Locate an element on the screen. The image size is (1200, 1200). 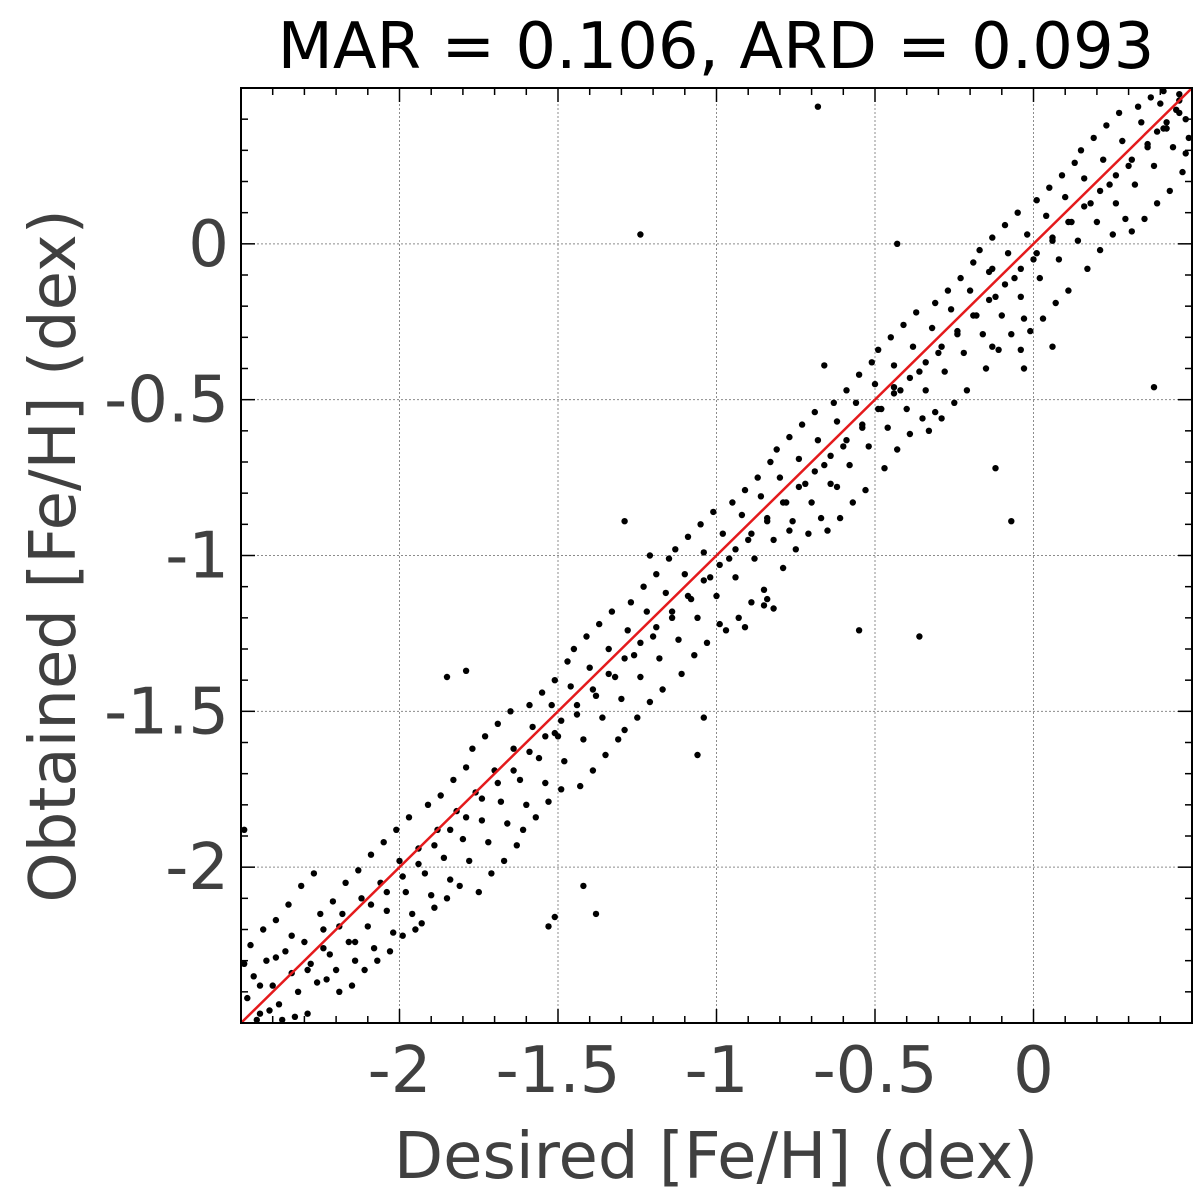
x-tick-label-0: -2 is located at coordinates (400, 1071).